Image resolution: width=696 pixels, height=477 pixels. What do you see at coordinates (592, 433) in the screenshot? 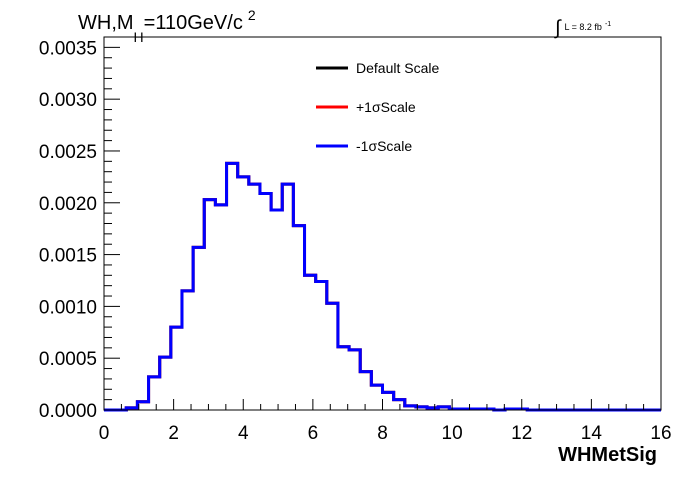
I see `x-tick-label: 14` at bounding box center [592, 433].